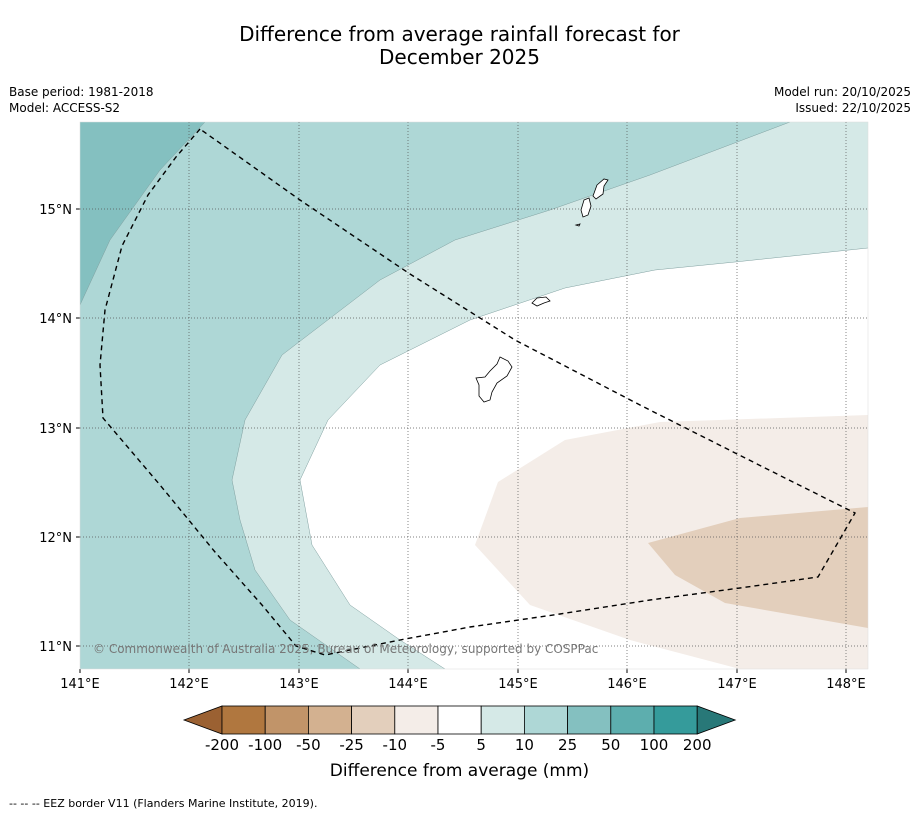 The width and height of the screenshot is (919, 816). I want to click on island-aguijan, so click(577, 225).